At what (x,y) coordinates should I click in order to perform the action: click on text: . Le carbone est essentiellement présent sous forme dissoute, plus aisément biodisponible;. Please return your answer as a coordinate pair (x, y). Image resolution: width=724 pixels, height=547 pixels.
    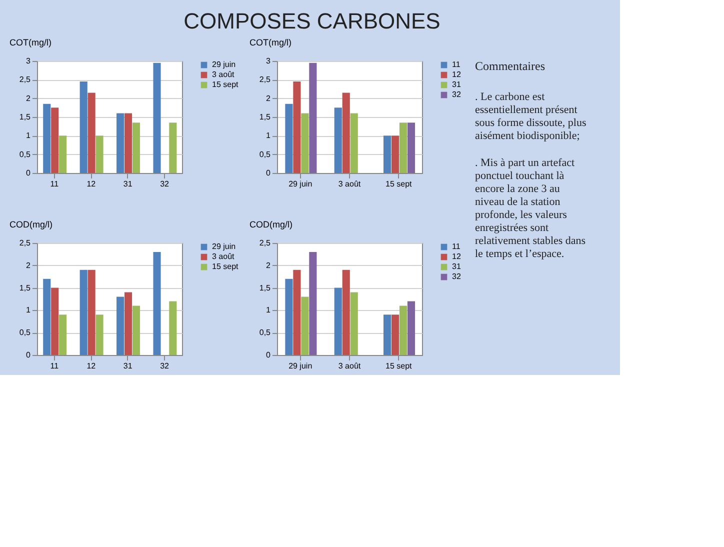
    Looking at the image, I should click on (530, 116).